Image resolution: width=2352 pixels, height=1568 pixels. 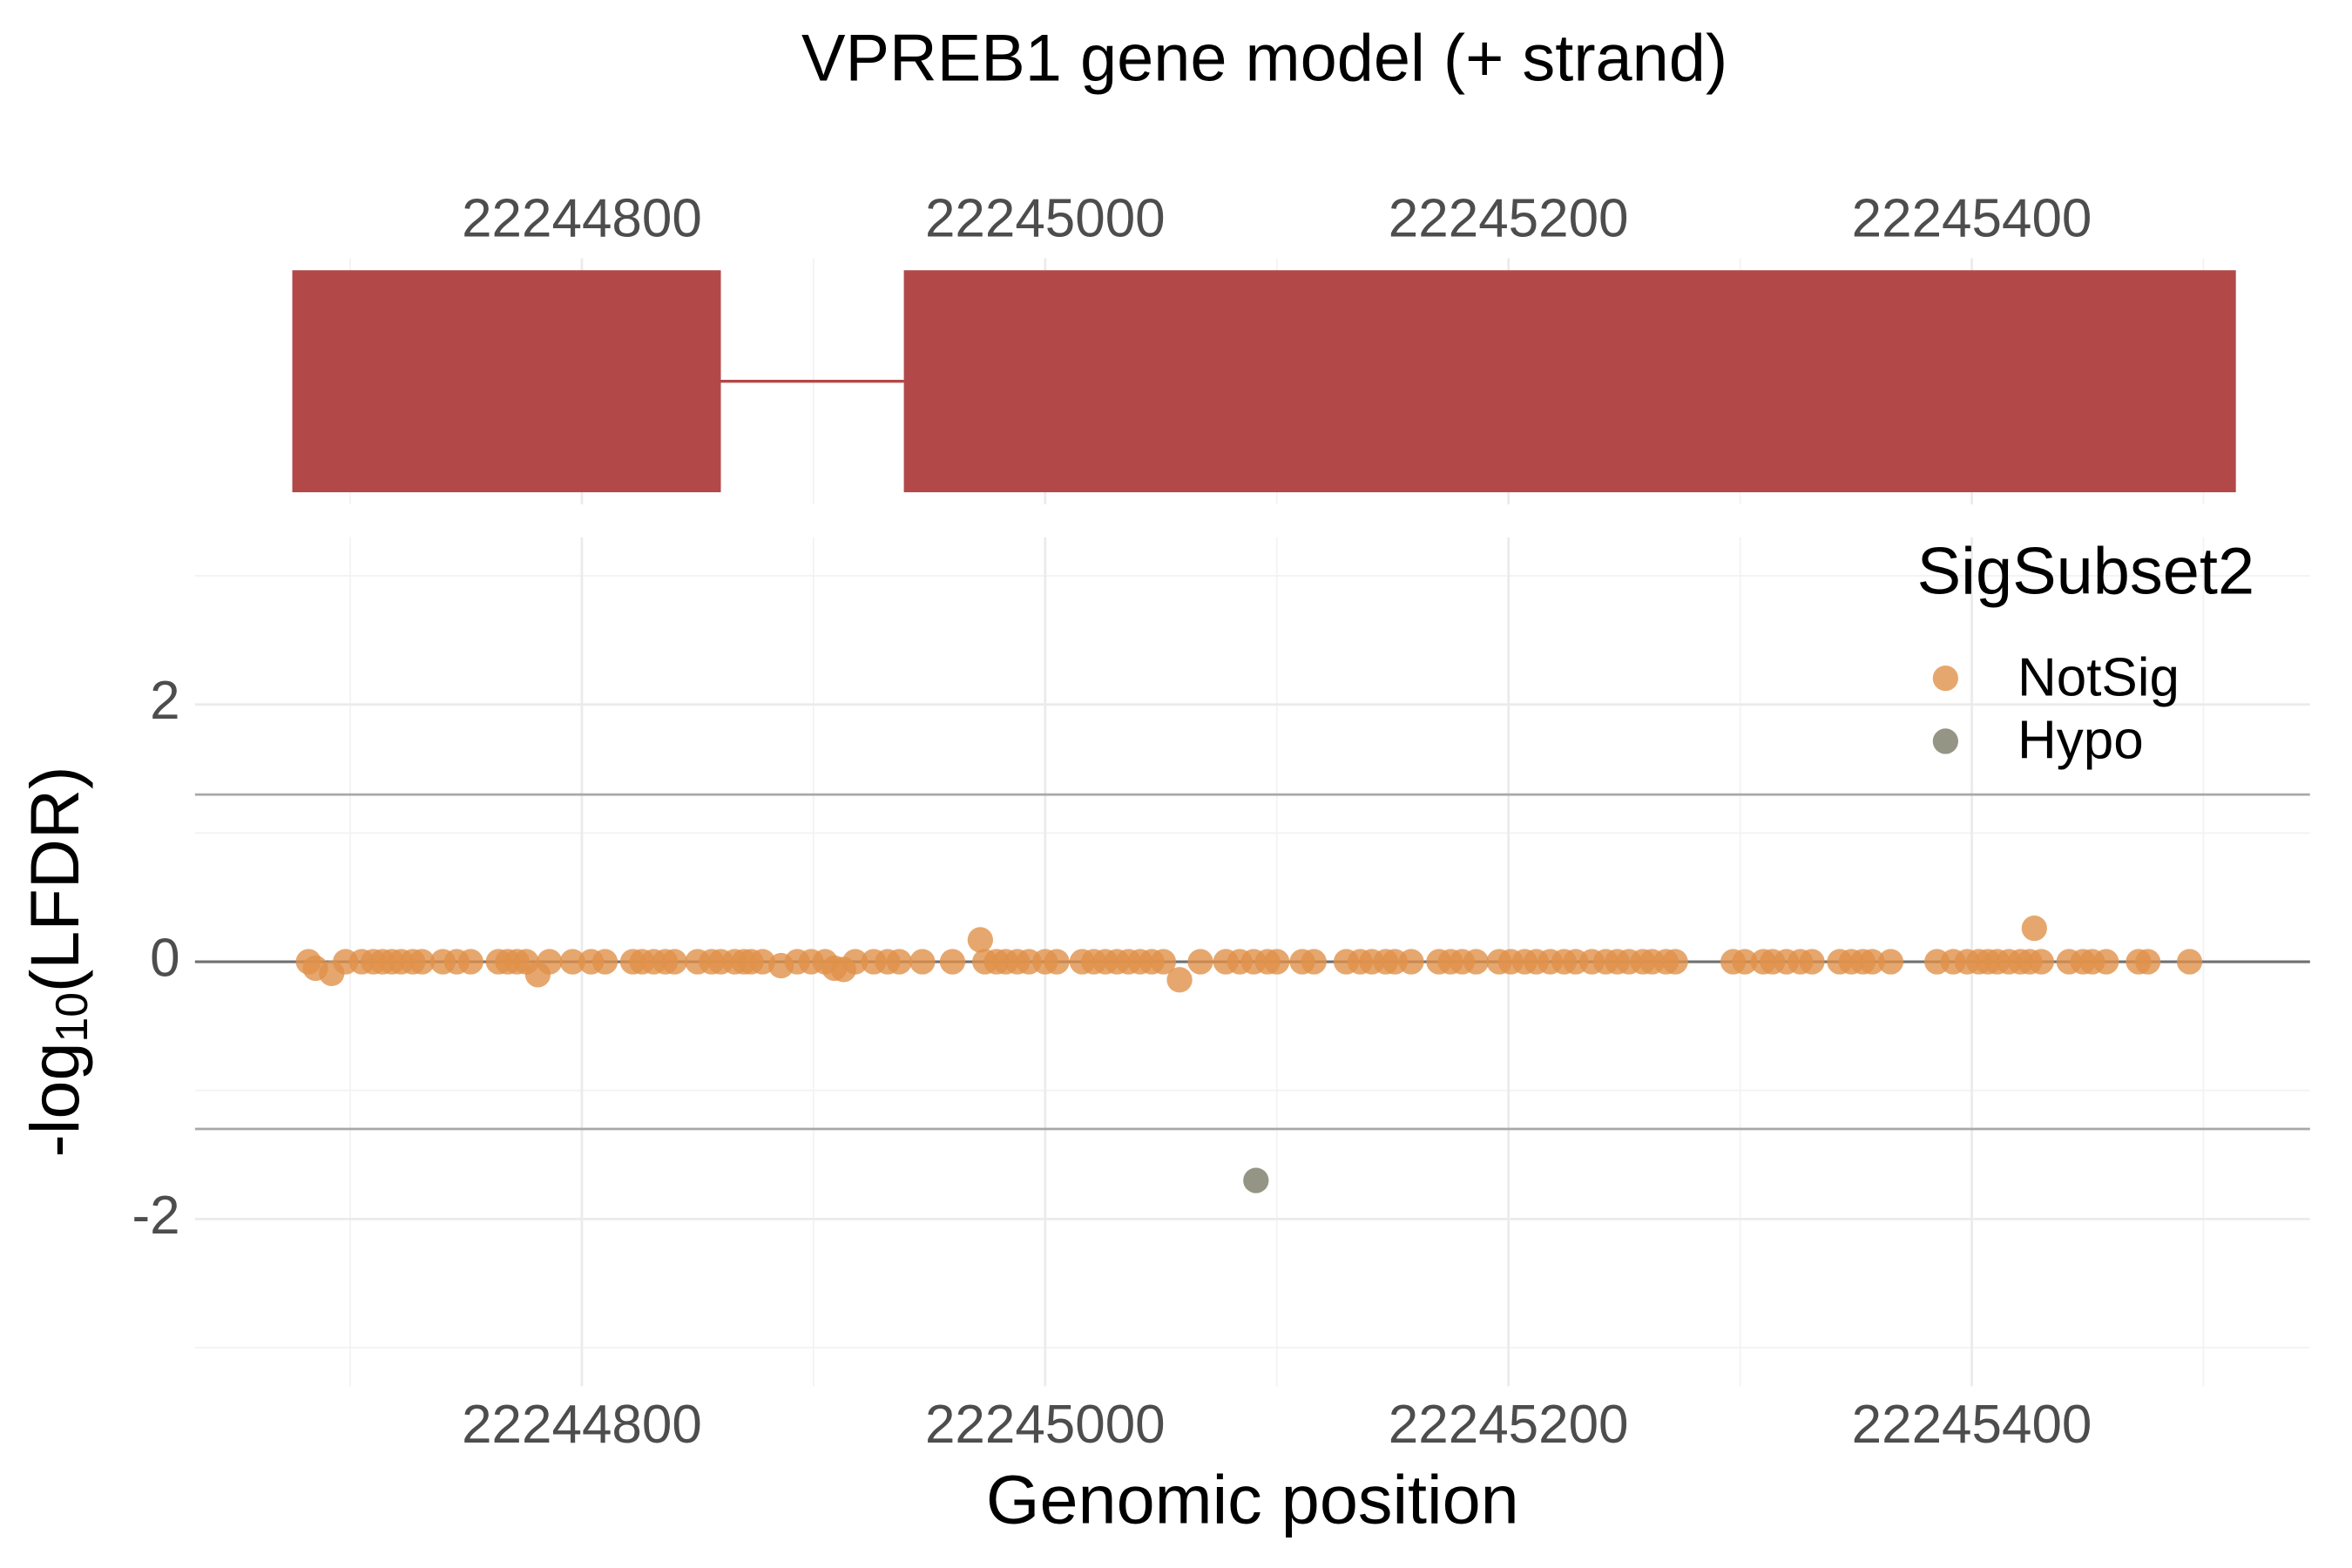 What do you see at coordinates (2085, 572) in the screenshot?
I see `legend-title: SigSubset2` at bounding box center [2085, 572].